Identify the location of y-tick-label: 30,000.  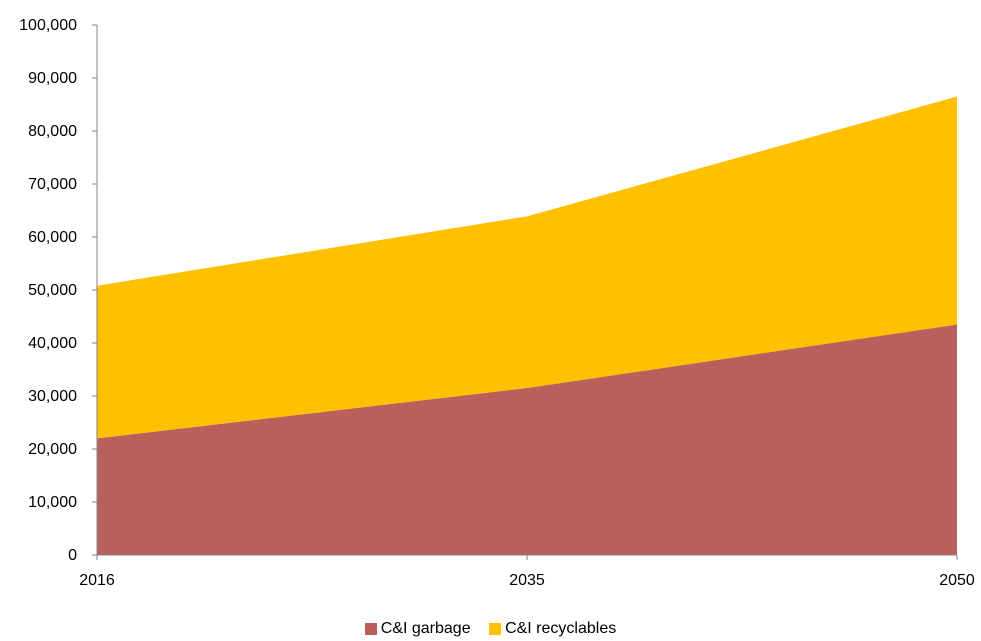
(52, 396).